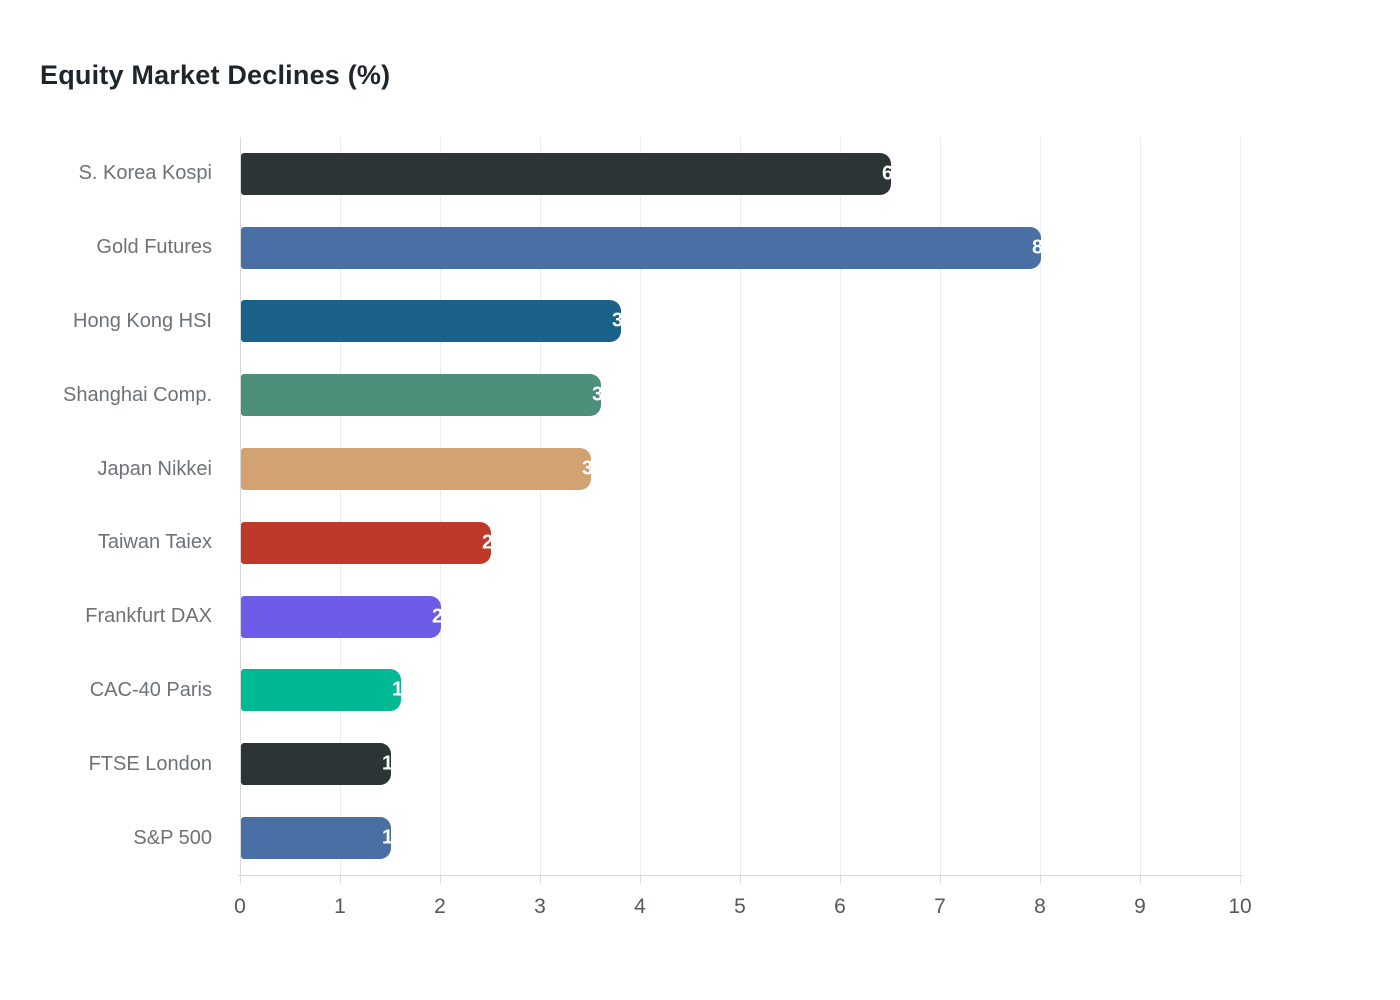 The image size is (1400, 1000). I want to click on bar-hong-kong-hsi: 3.8, so click(440, 321).